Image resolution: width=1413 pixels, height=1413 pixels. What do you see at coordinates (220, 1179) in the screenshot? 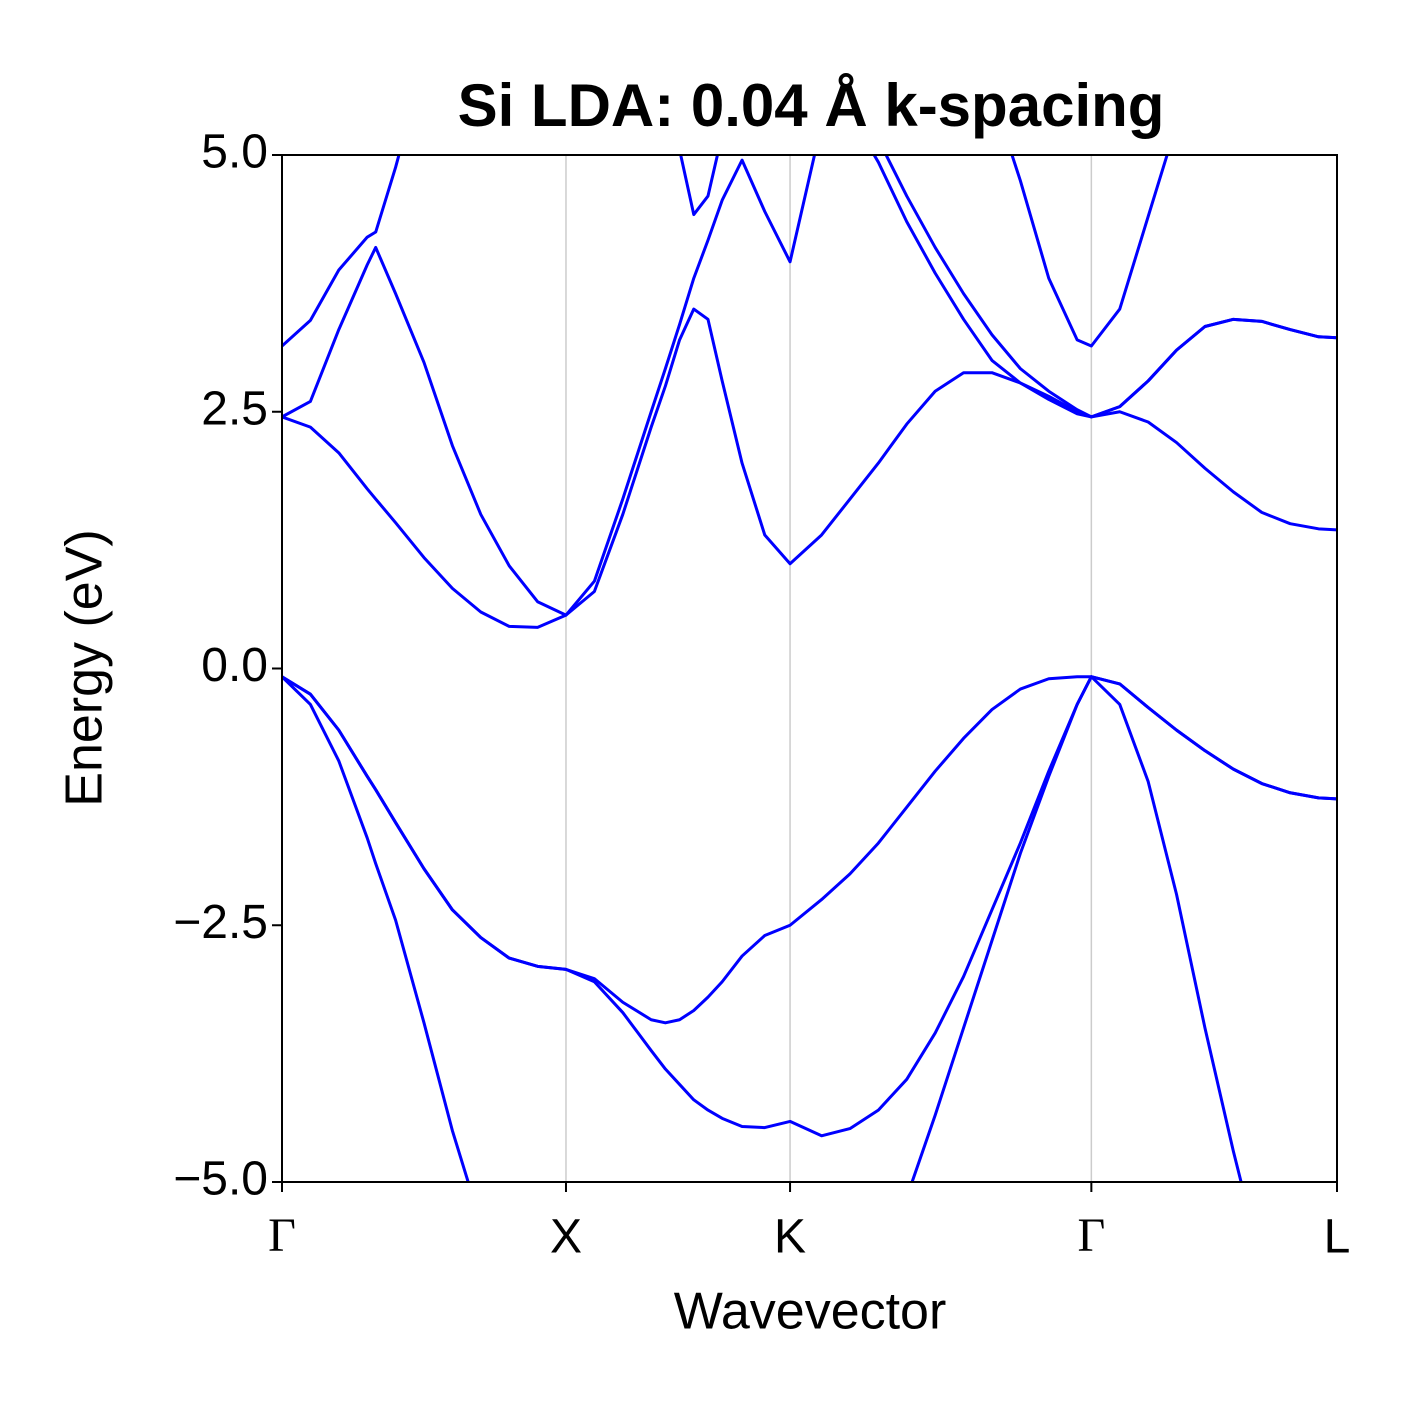
I see `y-tick-label: −5.0` at bounding box center [220, 1179].